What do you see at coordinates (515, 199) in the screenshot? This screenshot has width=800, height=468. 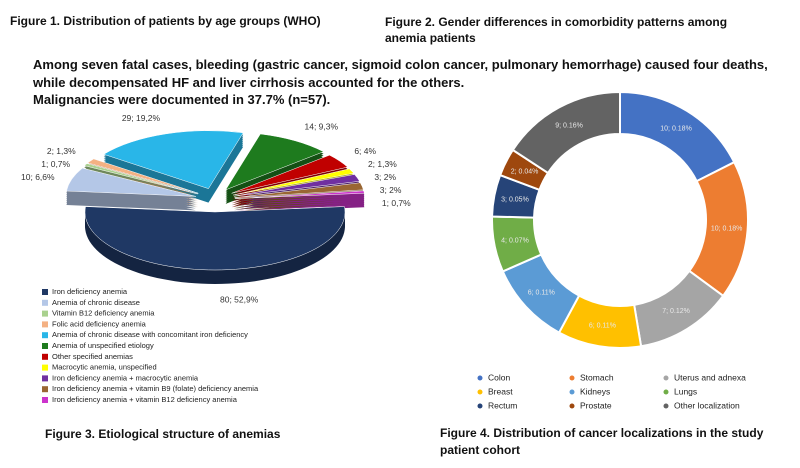 I see `data-label: 3; 0.05%` at bounding box center [515, 199].